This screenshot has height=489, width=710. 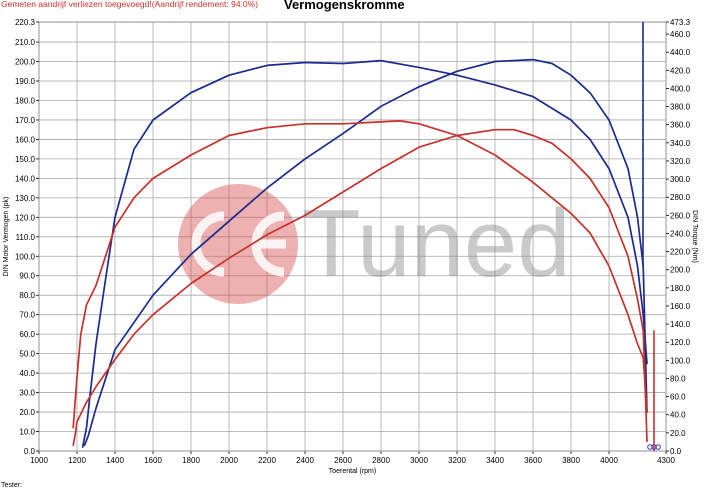 What do you see at coordinates (680, 143) in the screenshot?
I see `y-right-tick-label: 340.0` at bounding box center [680, 143].